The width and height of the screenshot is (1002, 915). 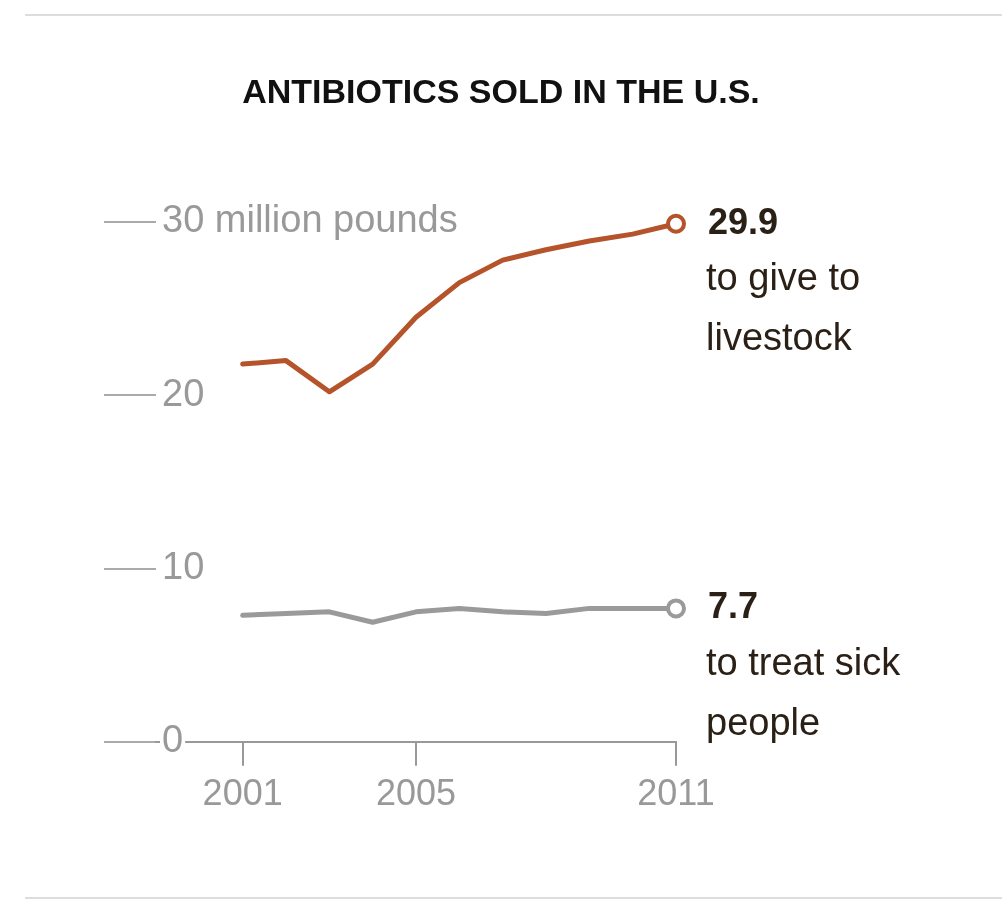 What do you see at coordinates (173, 739) in the screenshot?
I see `y-tick-label: 0` at bounding box center [173, 739].